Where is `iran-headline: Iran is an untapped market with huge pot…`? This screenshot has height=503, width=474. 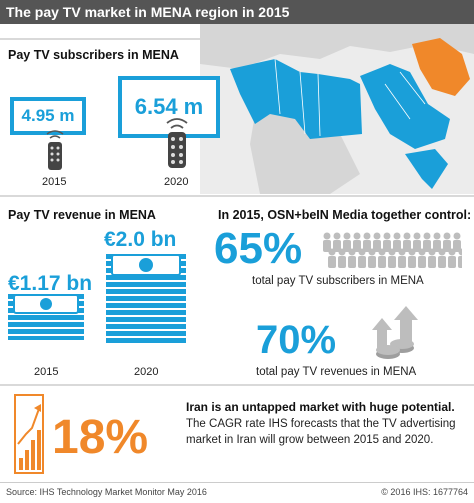 iran-headline: Iran is an untapped market with huge pot… is located at coordinates (320, 407).